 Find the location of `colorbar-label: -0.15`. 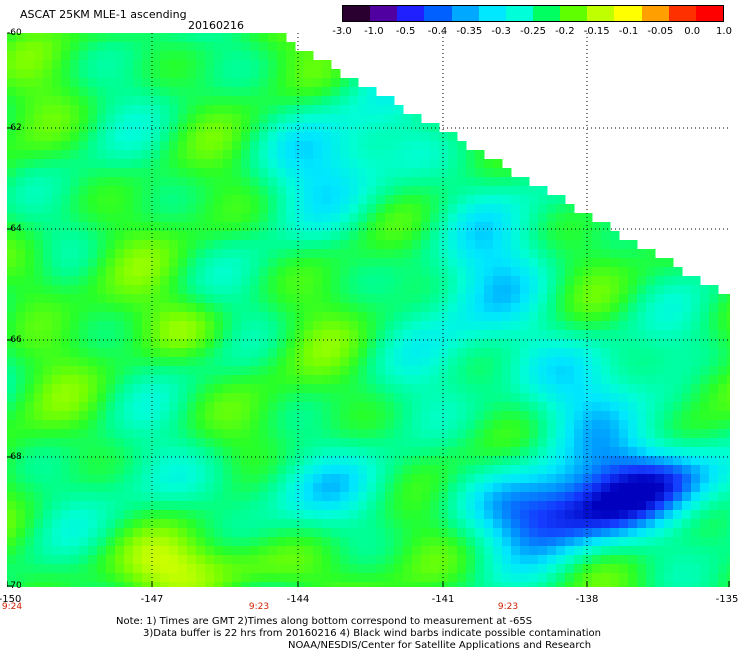

colorbar-label: -0.15 is located at coordinates (596, 31).